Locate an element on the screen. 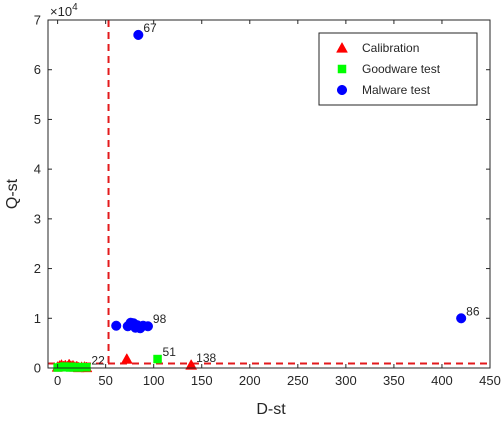  x-tick-label: 100 is located at coordinates (154, 380).